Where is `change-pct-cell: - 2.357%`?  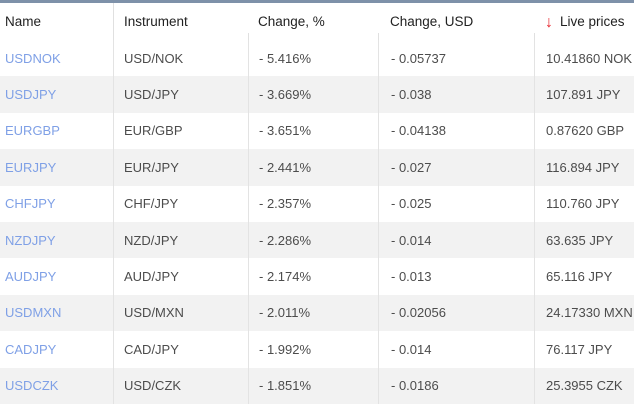
change-pct-cell: - 2.357% is located at coordinates (313, 203).